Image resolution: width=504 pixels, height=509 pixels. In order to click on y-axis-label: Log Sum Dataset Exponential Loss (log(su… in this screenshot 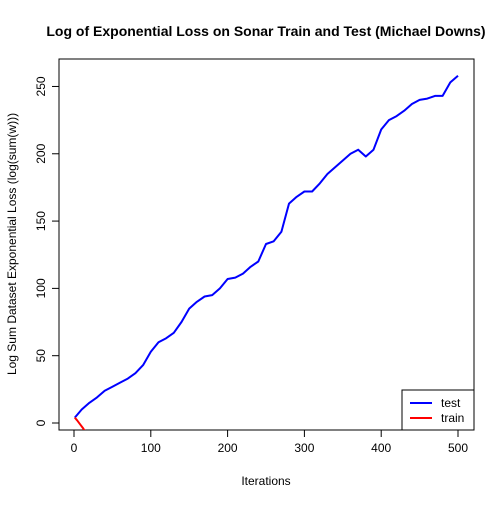, I will do `click(12, 244)`.